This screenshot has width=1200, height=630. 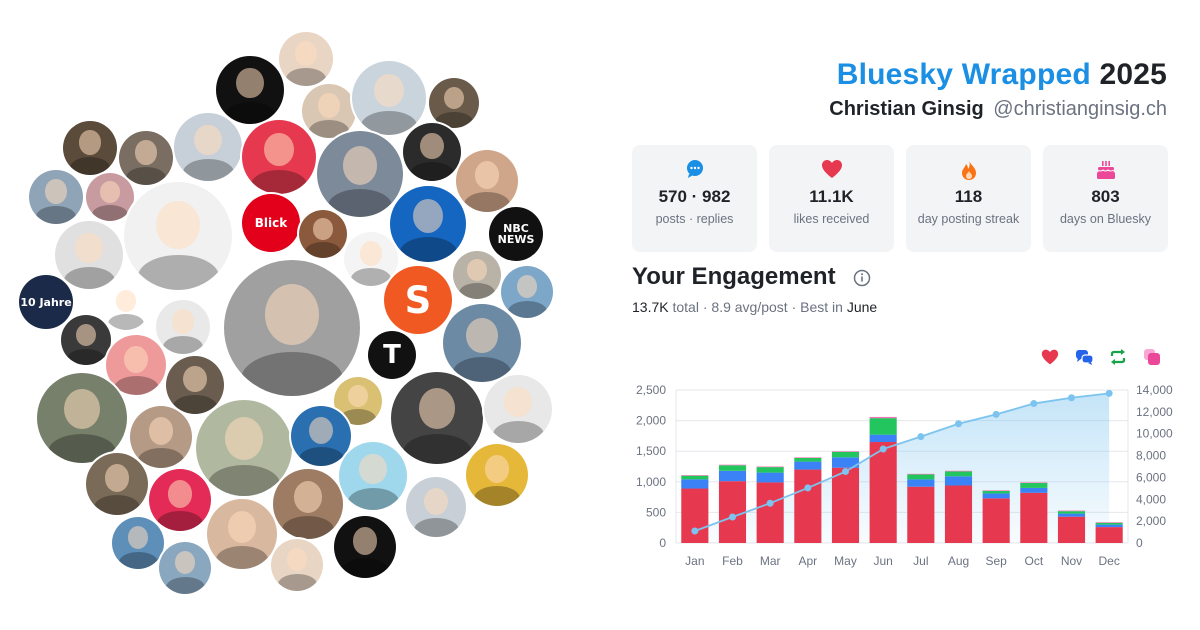 What do you see at coordinates (694, 196) in the screenshot?
I see `stat-value: 570 · 982` at bounding box center [694, 196].